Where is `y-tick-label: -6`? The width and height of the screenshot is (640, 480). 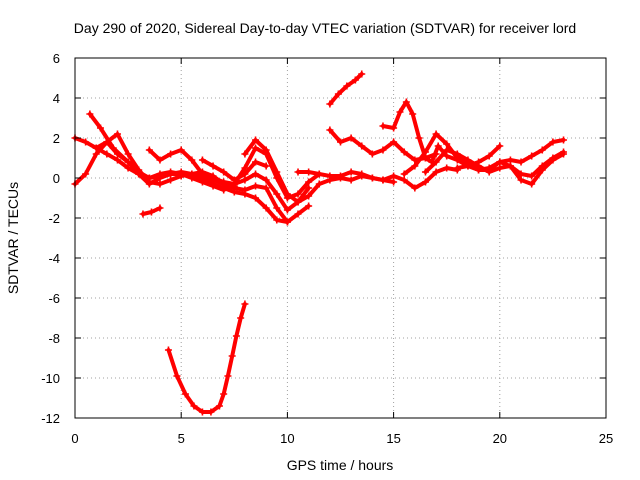
y-tick-label: -6 is located at coordinates (54, 298).